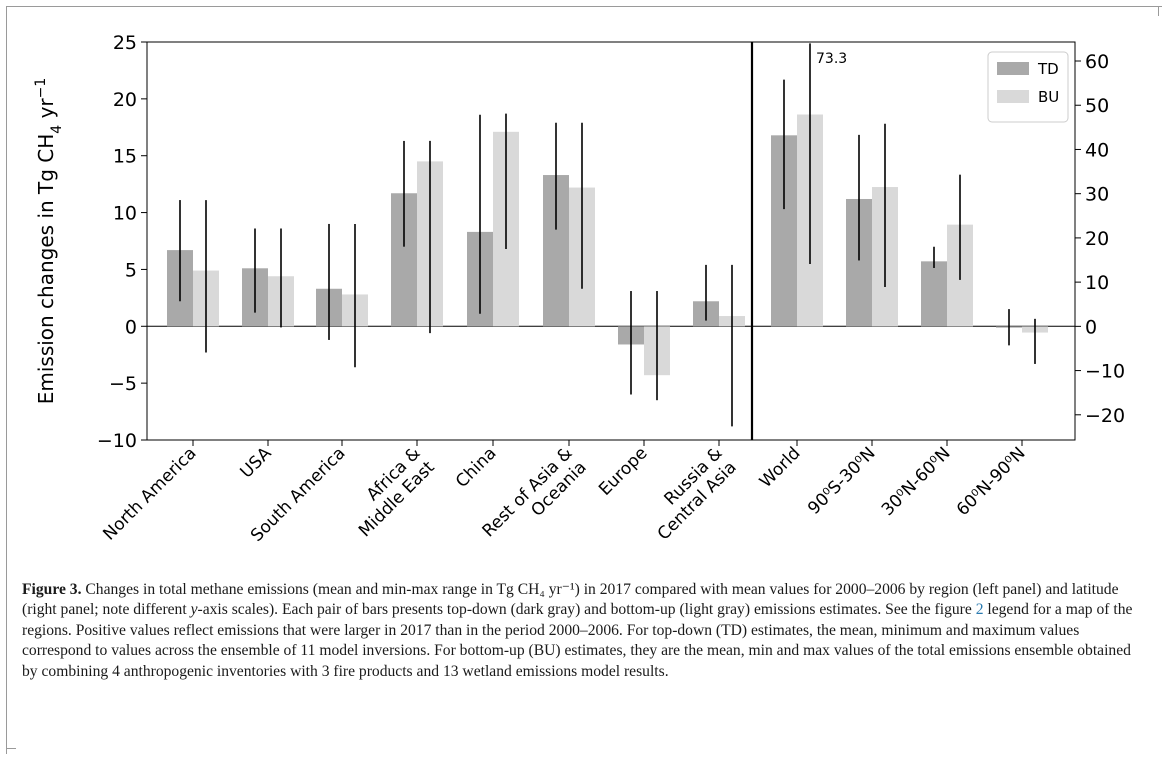 The image size is (1170, 762). What do you see at coordinates (1097, 106) in the screenshot?
I see `right-y-tick-label: 50` at bounding box center [1097, 106].